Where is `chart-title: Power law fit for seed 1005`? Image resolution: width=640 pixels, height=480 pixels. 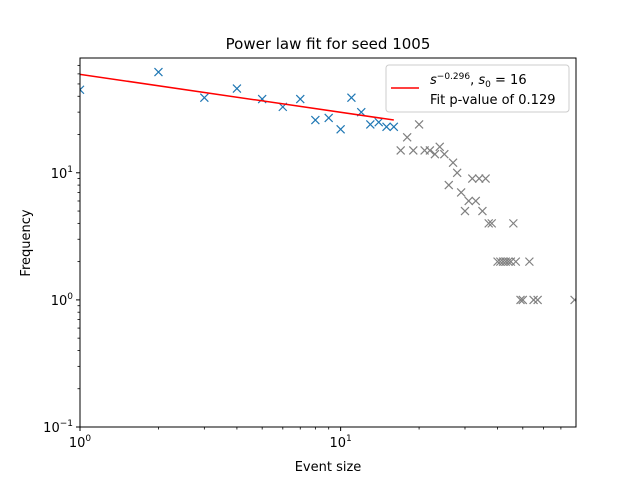
chart-title: Power law fit for seed 1005 is located at coordinates (328, 44).